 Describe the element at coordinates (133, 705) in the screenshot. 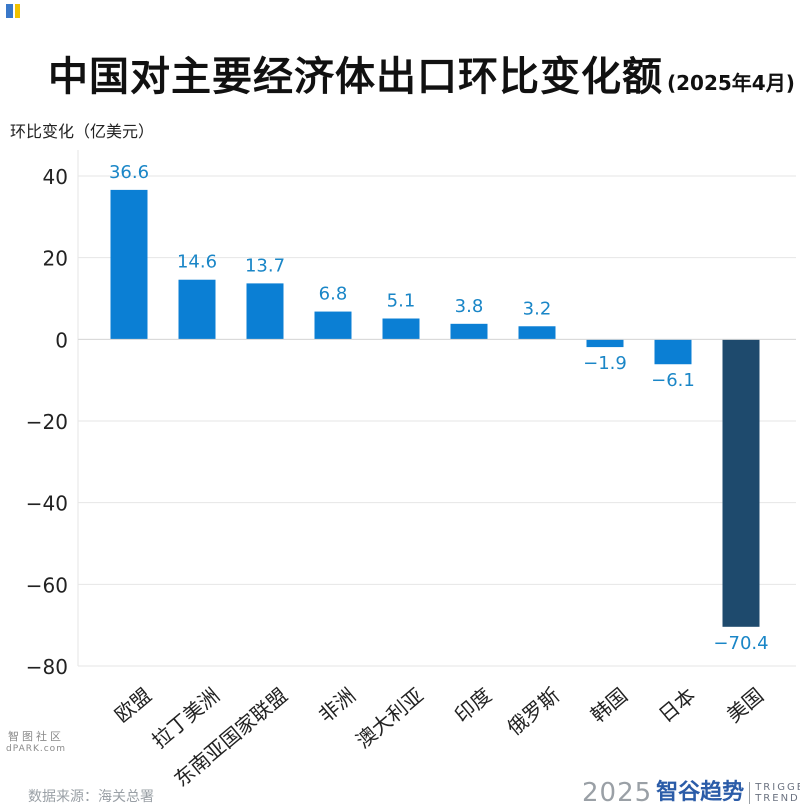

I see `x-tick-label: 欧盟` at that location.